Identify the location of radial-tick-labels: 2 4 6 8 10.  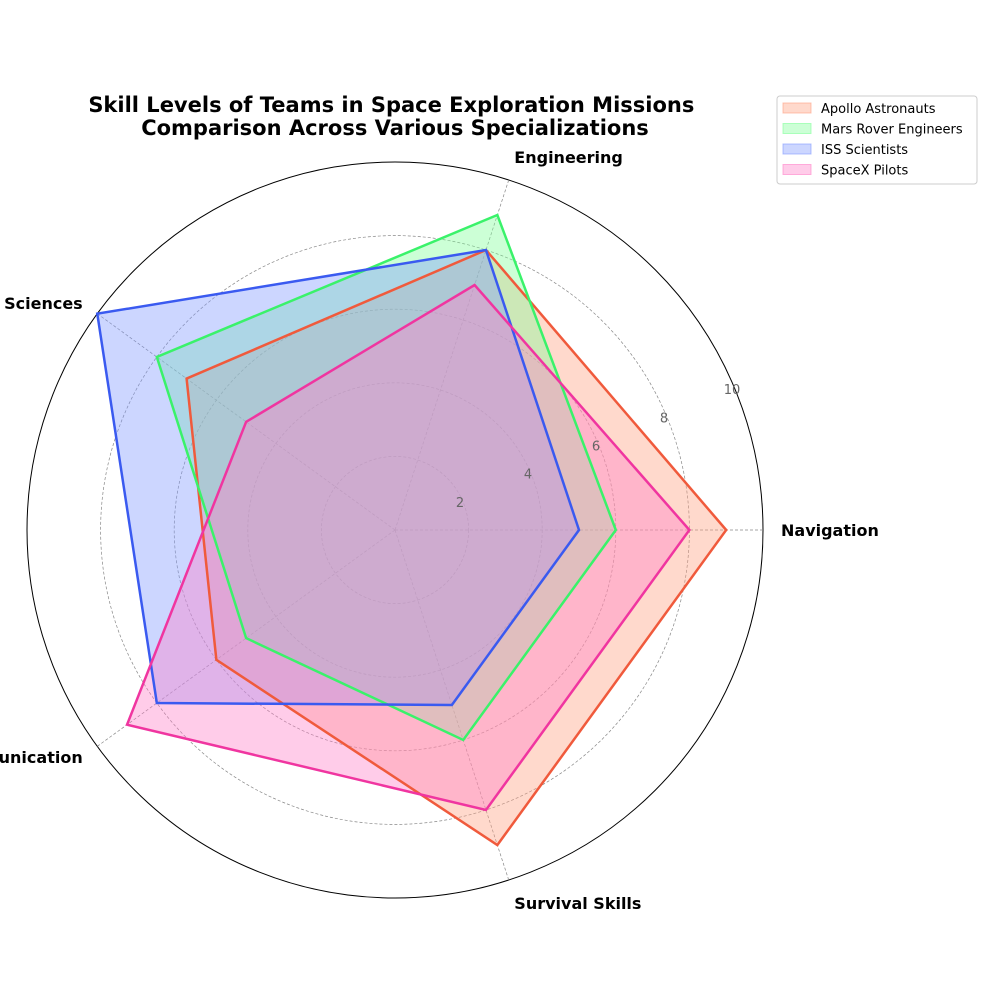
(598, 447).